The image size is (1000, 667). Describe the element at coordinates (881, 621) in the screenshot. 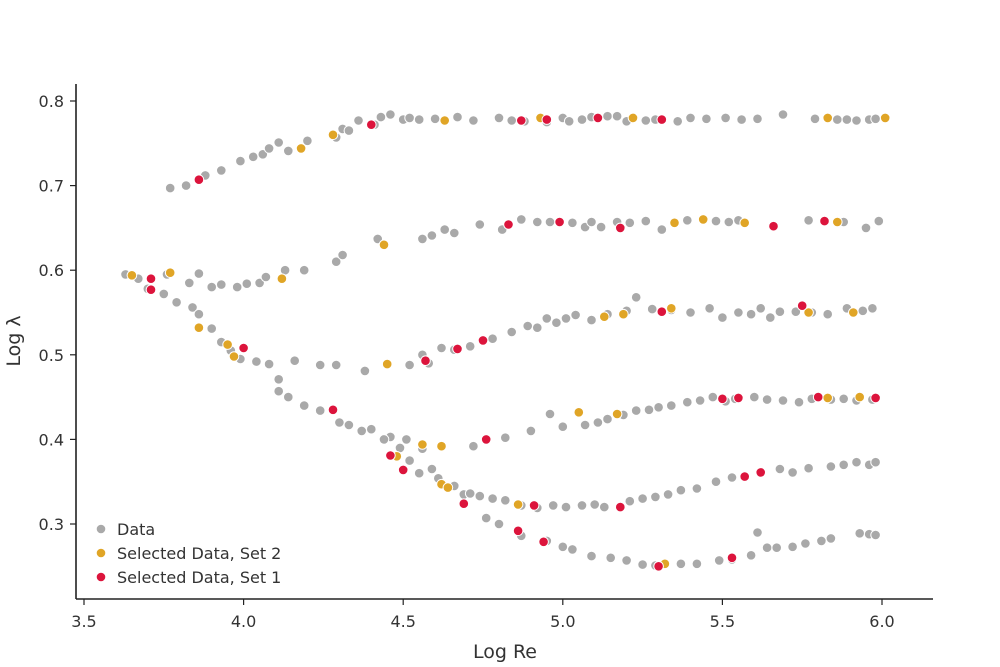

I see `x-tick-label: 6.0` at that location.